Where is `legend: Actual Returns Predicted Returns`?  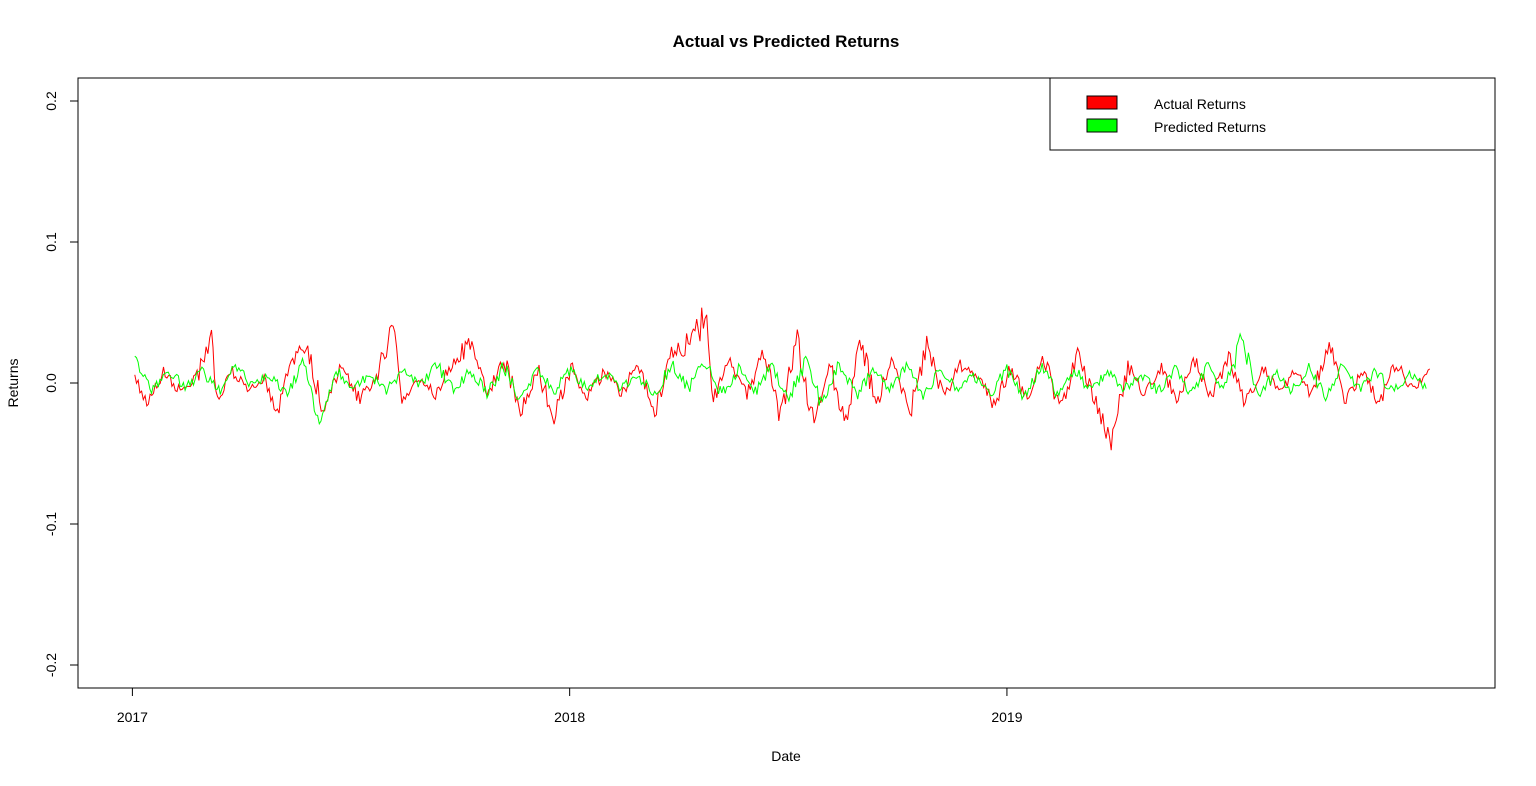 legend: Actual Returns Predicted Returns is located at coordinates (1272, 114).